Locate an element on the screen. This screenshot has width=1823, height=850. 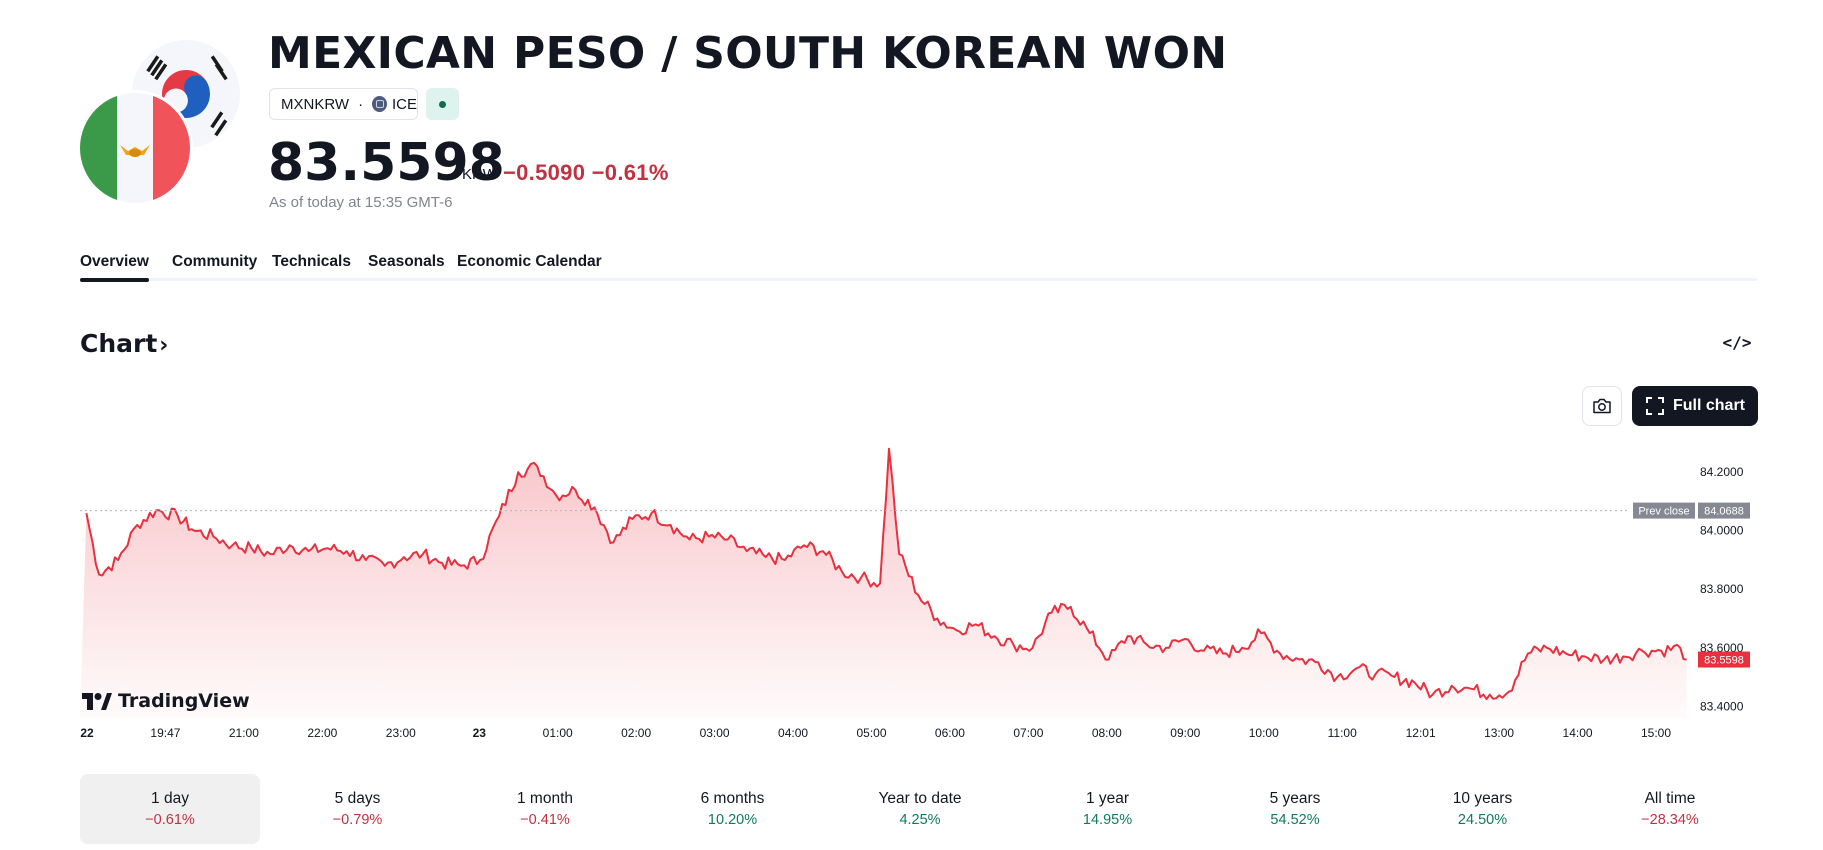
y-tick-label: 84.2000 is located at coordinates (1722, 472).